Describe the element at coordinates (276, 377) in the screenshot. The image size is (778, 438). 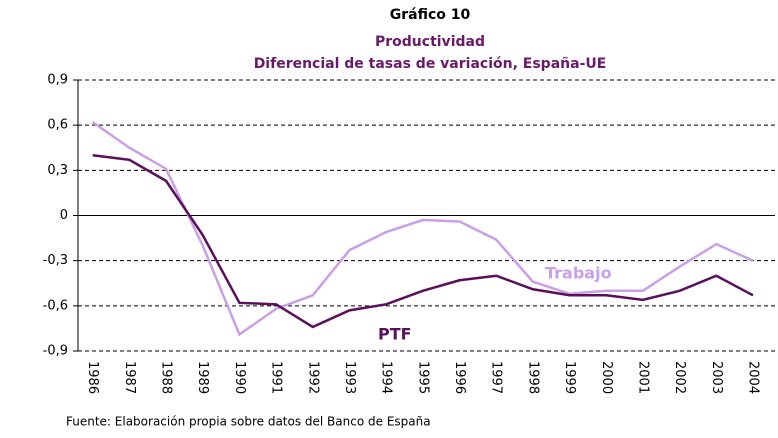
I see `x-tick-label: 1991` at that location.